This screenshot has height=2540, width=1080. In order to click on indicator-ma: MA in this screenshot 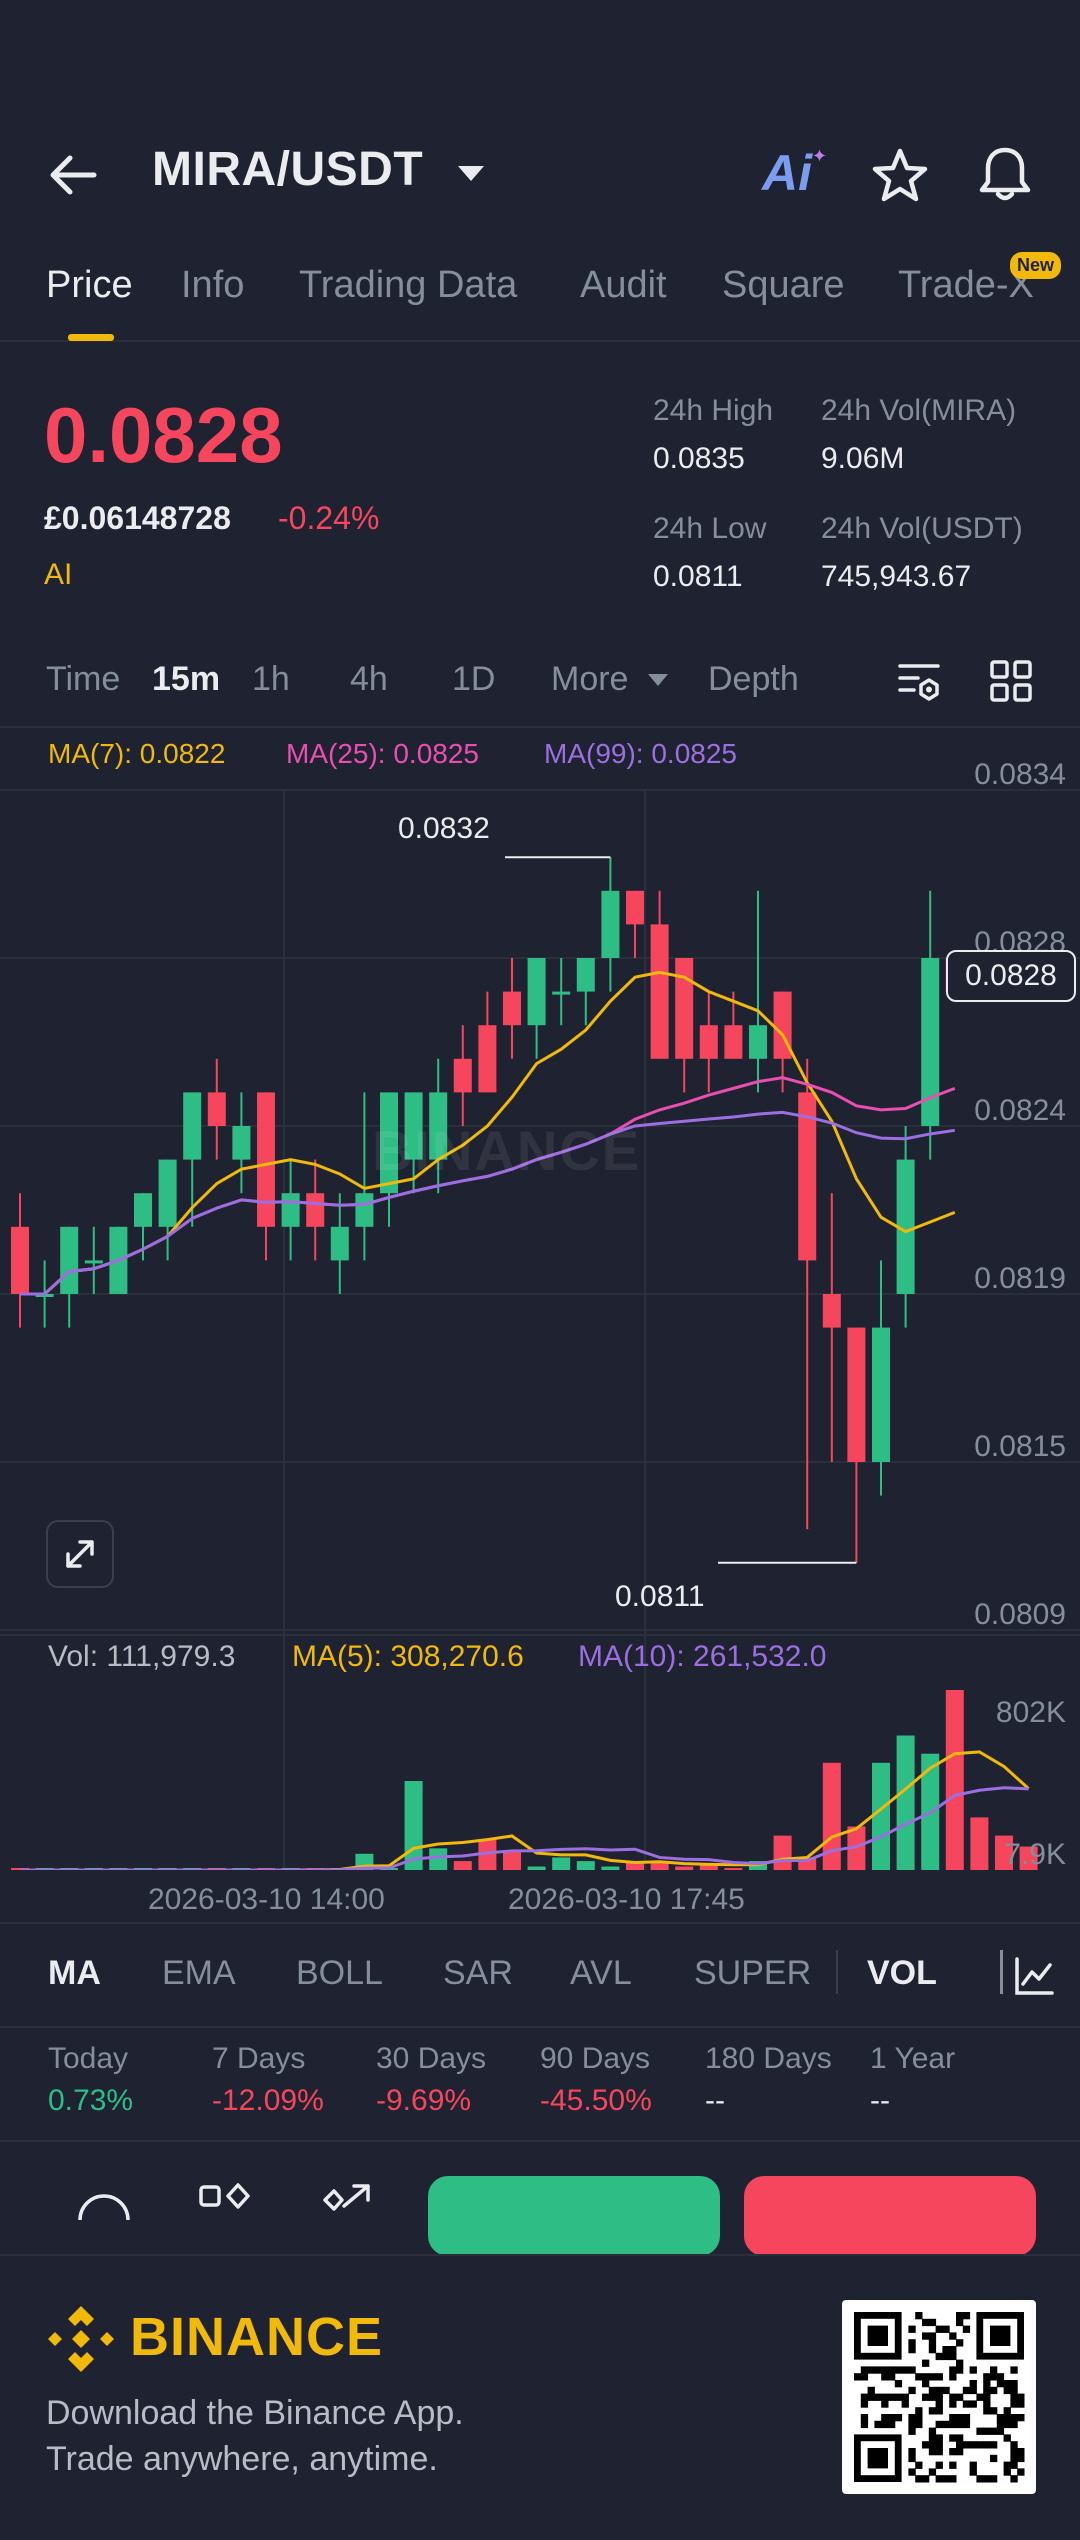, I will do `click(74, 1973)`.